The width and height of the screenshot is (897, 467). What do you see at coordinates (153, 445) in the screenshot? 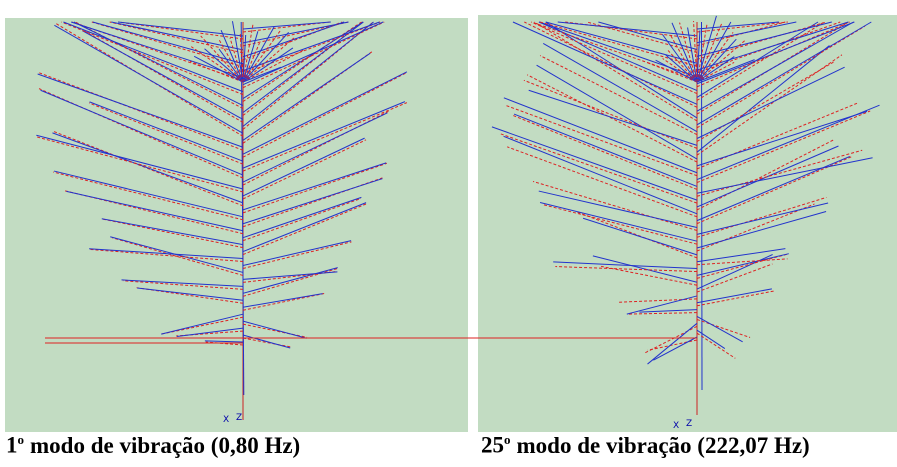
I see `caption-1: 1o modo de vibração (0,80 Hz)` at bounding box center [153, 445].